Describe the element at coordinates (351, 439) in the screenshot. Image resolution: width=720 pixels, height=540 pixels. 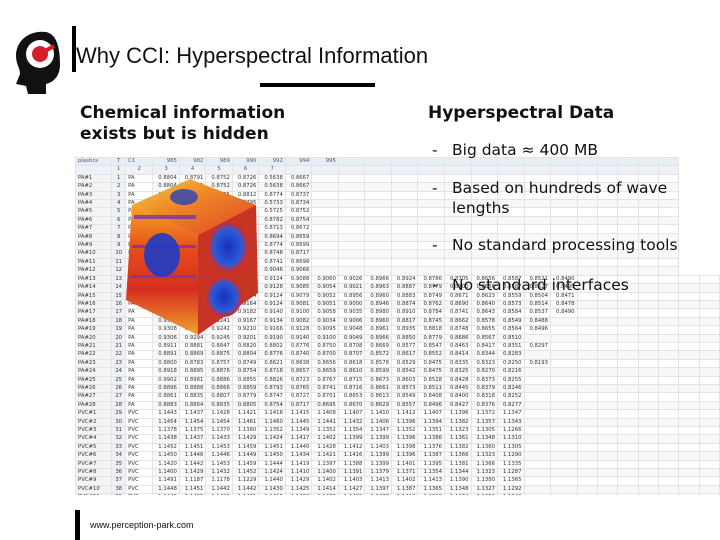
I see `table-cell: 1.1399` at that location.